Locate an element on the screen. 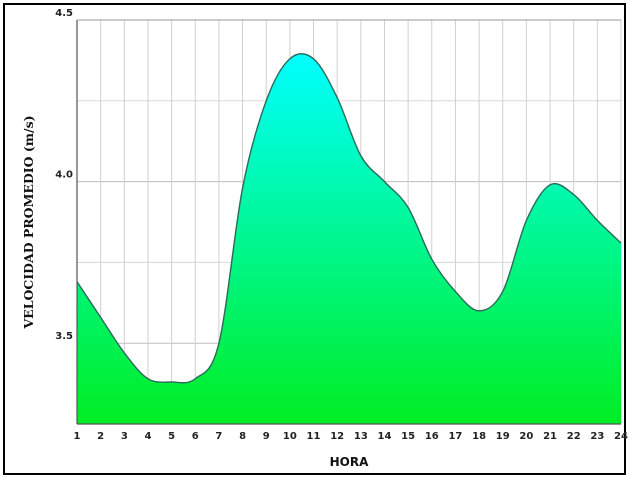  x-tick-label: 7 is located at coordinates (218, 436).